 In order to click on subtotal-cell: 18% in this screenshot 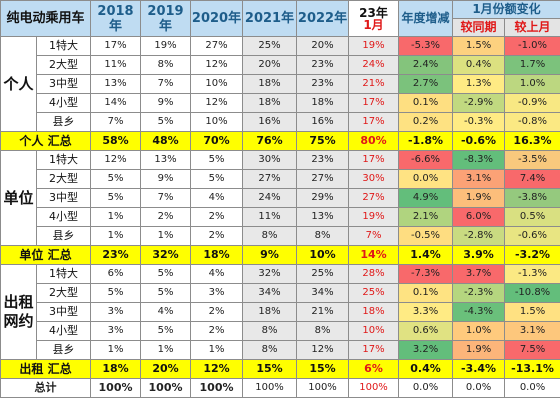, I will do `click(217, 255)`.